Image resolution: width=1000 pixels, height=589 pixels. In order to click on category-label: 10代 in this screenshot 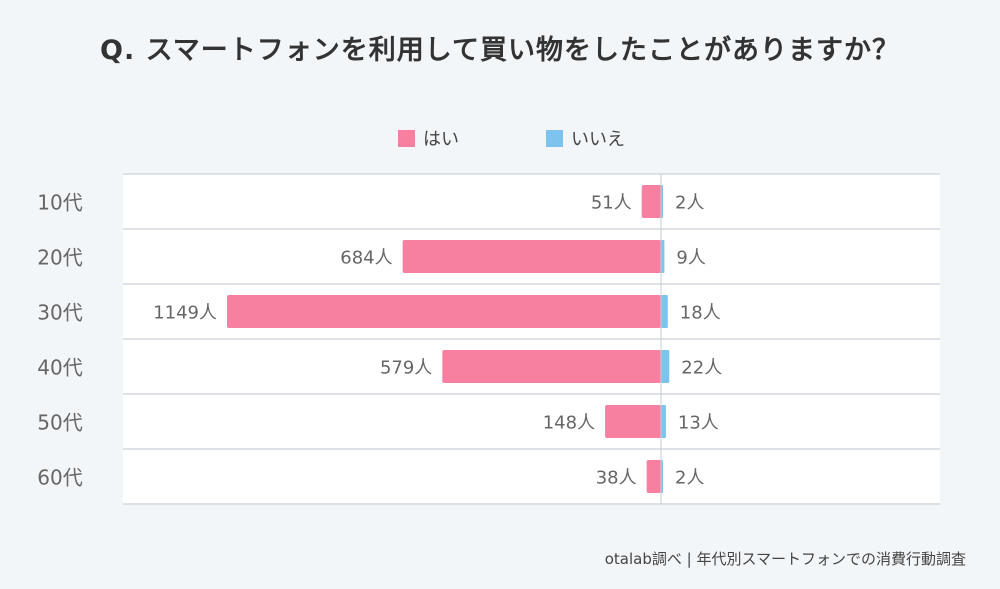, I will do `click(59, 203)`.